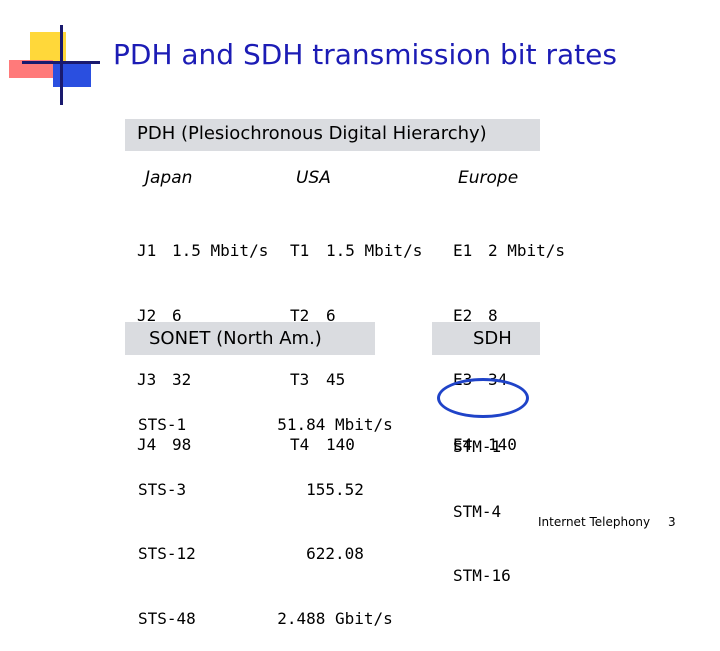 The image size is (720, 651). I want to click on japan-rate: 98, so click(182, 444).